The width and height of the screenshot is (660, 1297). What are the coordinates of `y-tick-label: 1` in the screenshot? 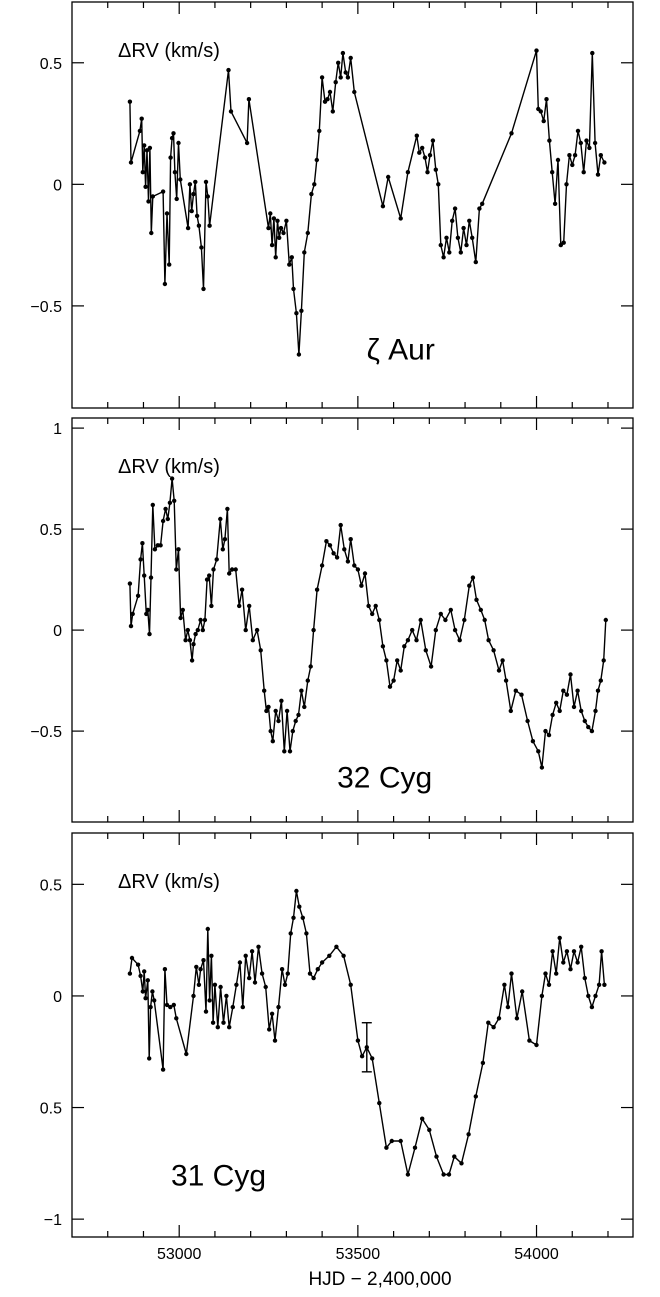 It's located at (57, 429).